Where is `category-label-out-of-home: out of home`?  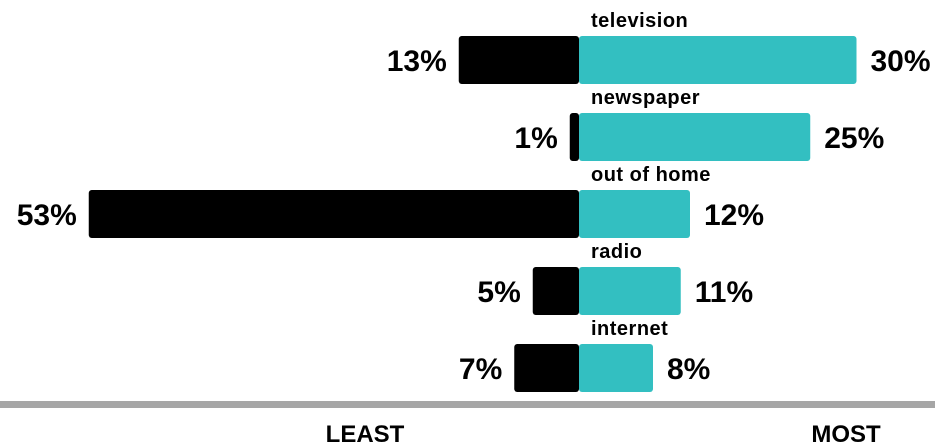
category-label-out-of-home: out of home is located at coordinates (651, 175).